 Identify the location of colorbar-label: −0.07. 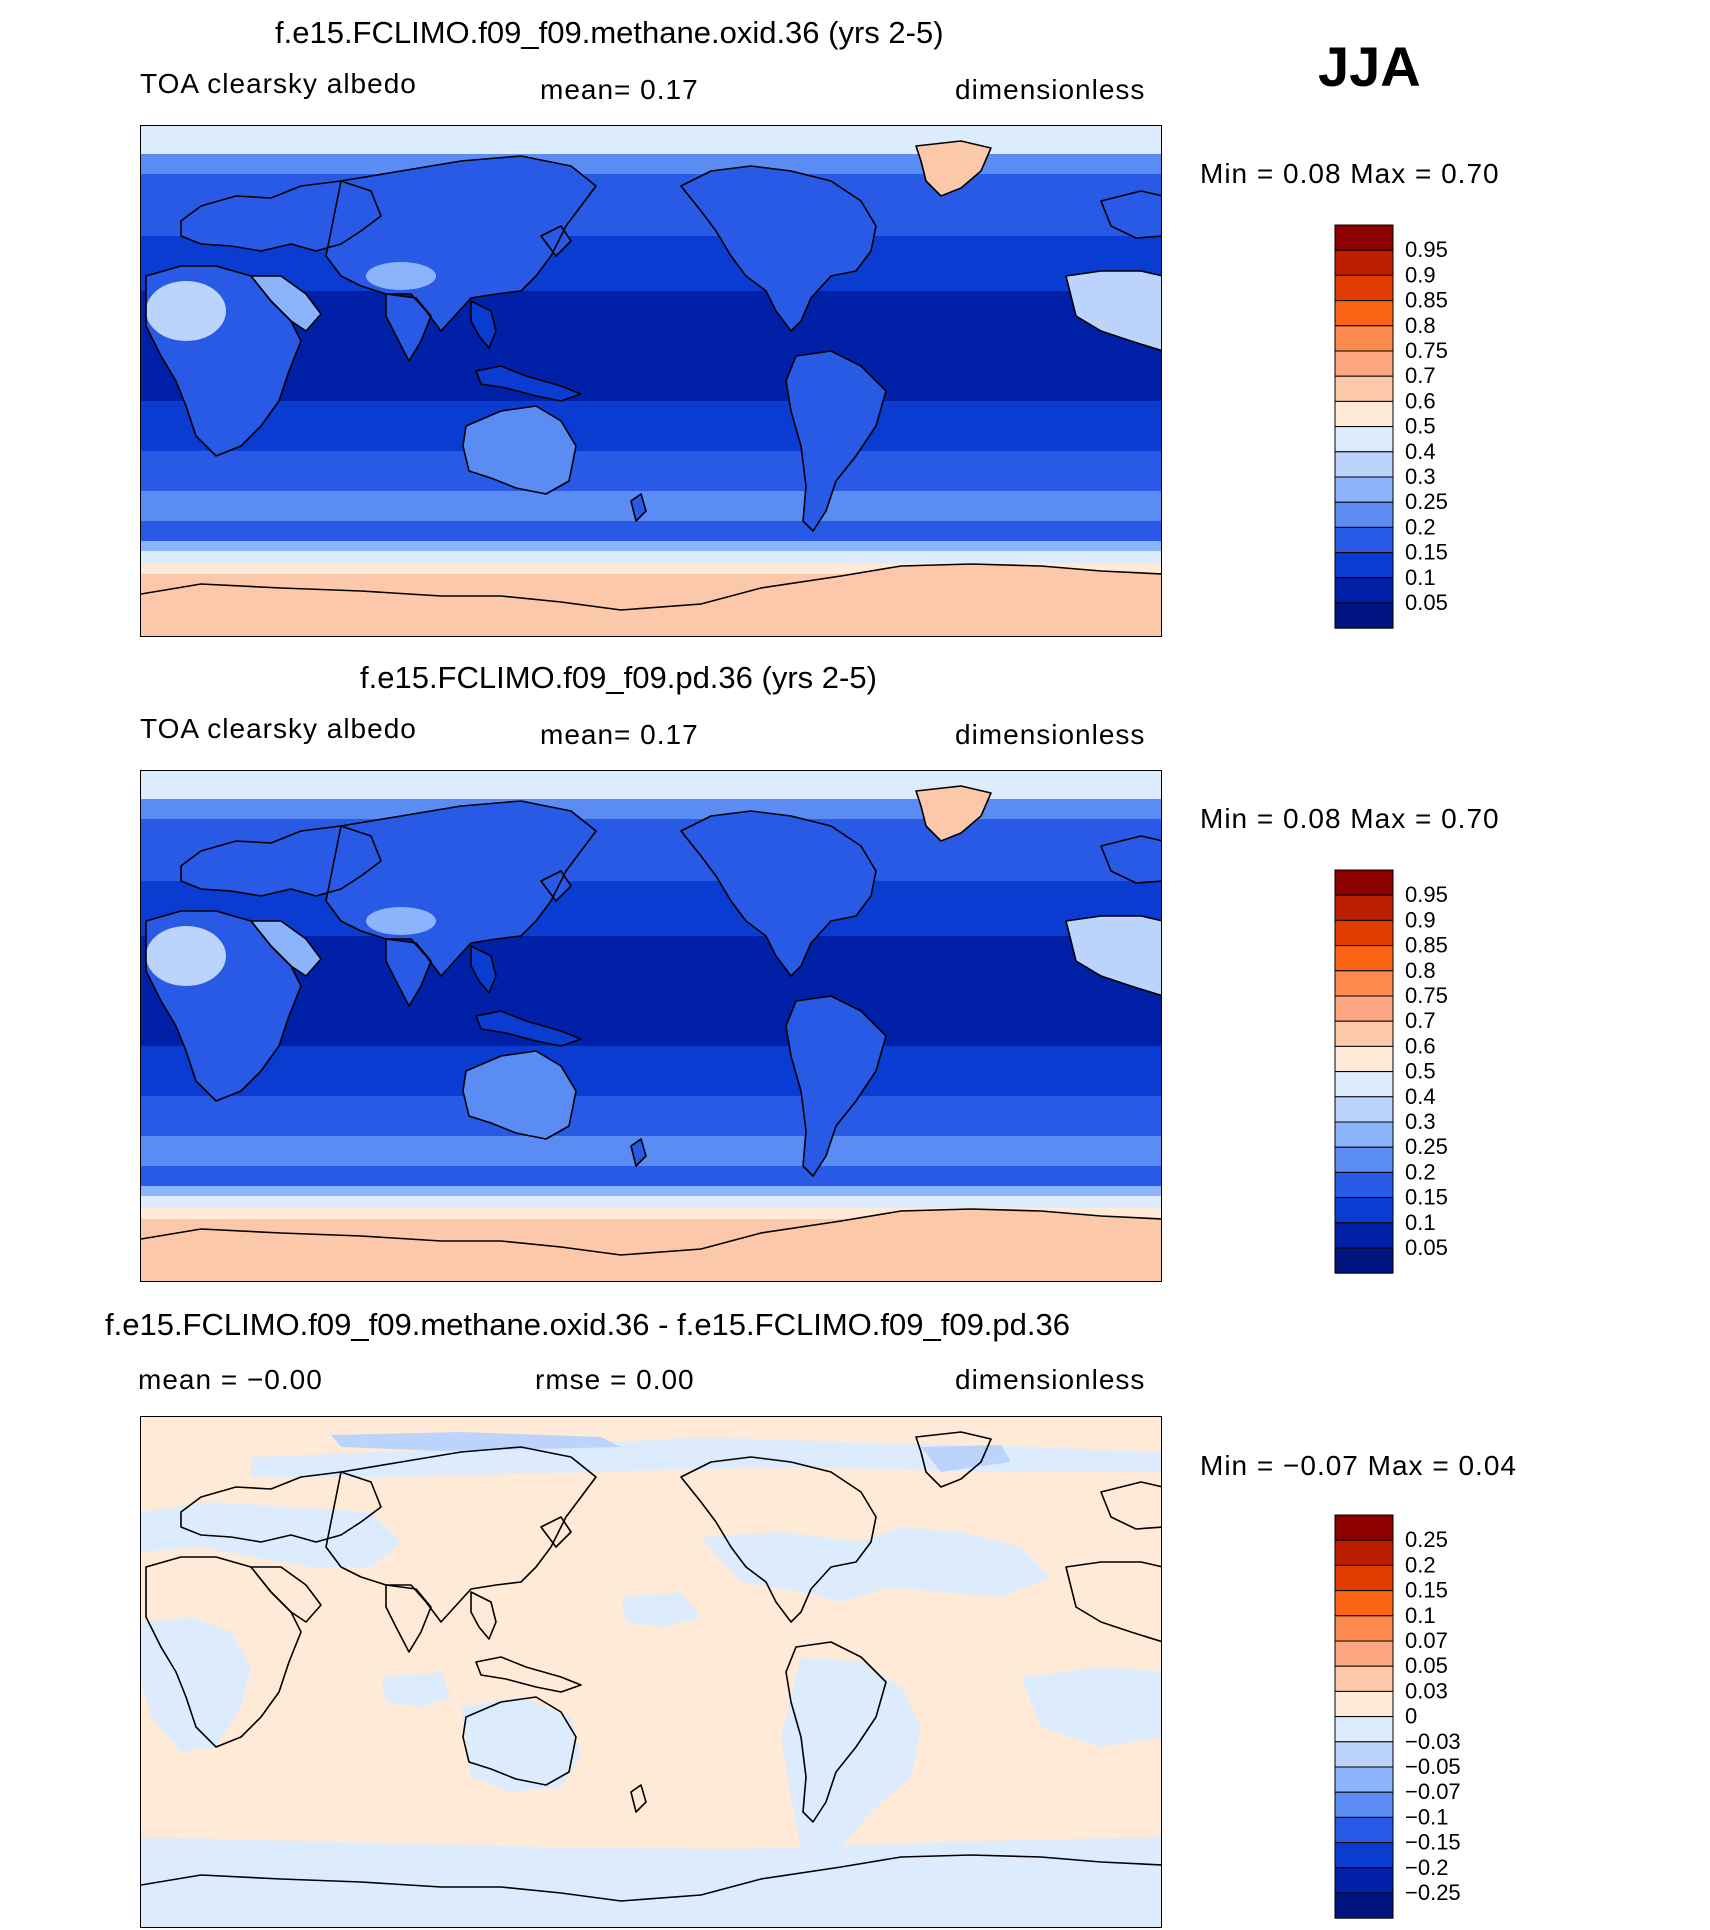
(1433, 1791).